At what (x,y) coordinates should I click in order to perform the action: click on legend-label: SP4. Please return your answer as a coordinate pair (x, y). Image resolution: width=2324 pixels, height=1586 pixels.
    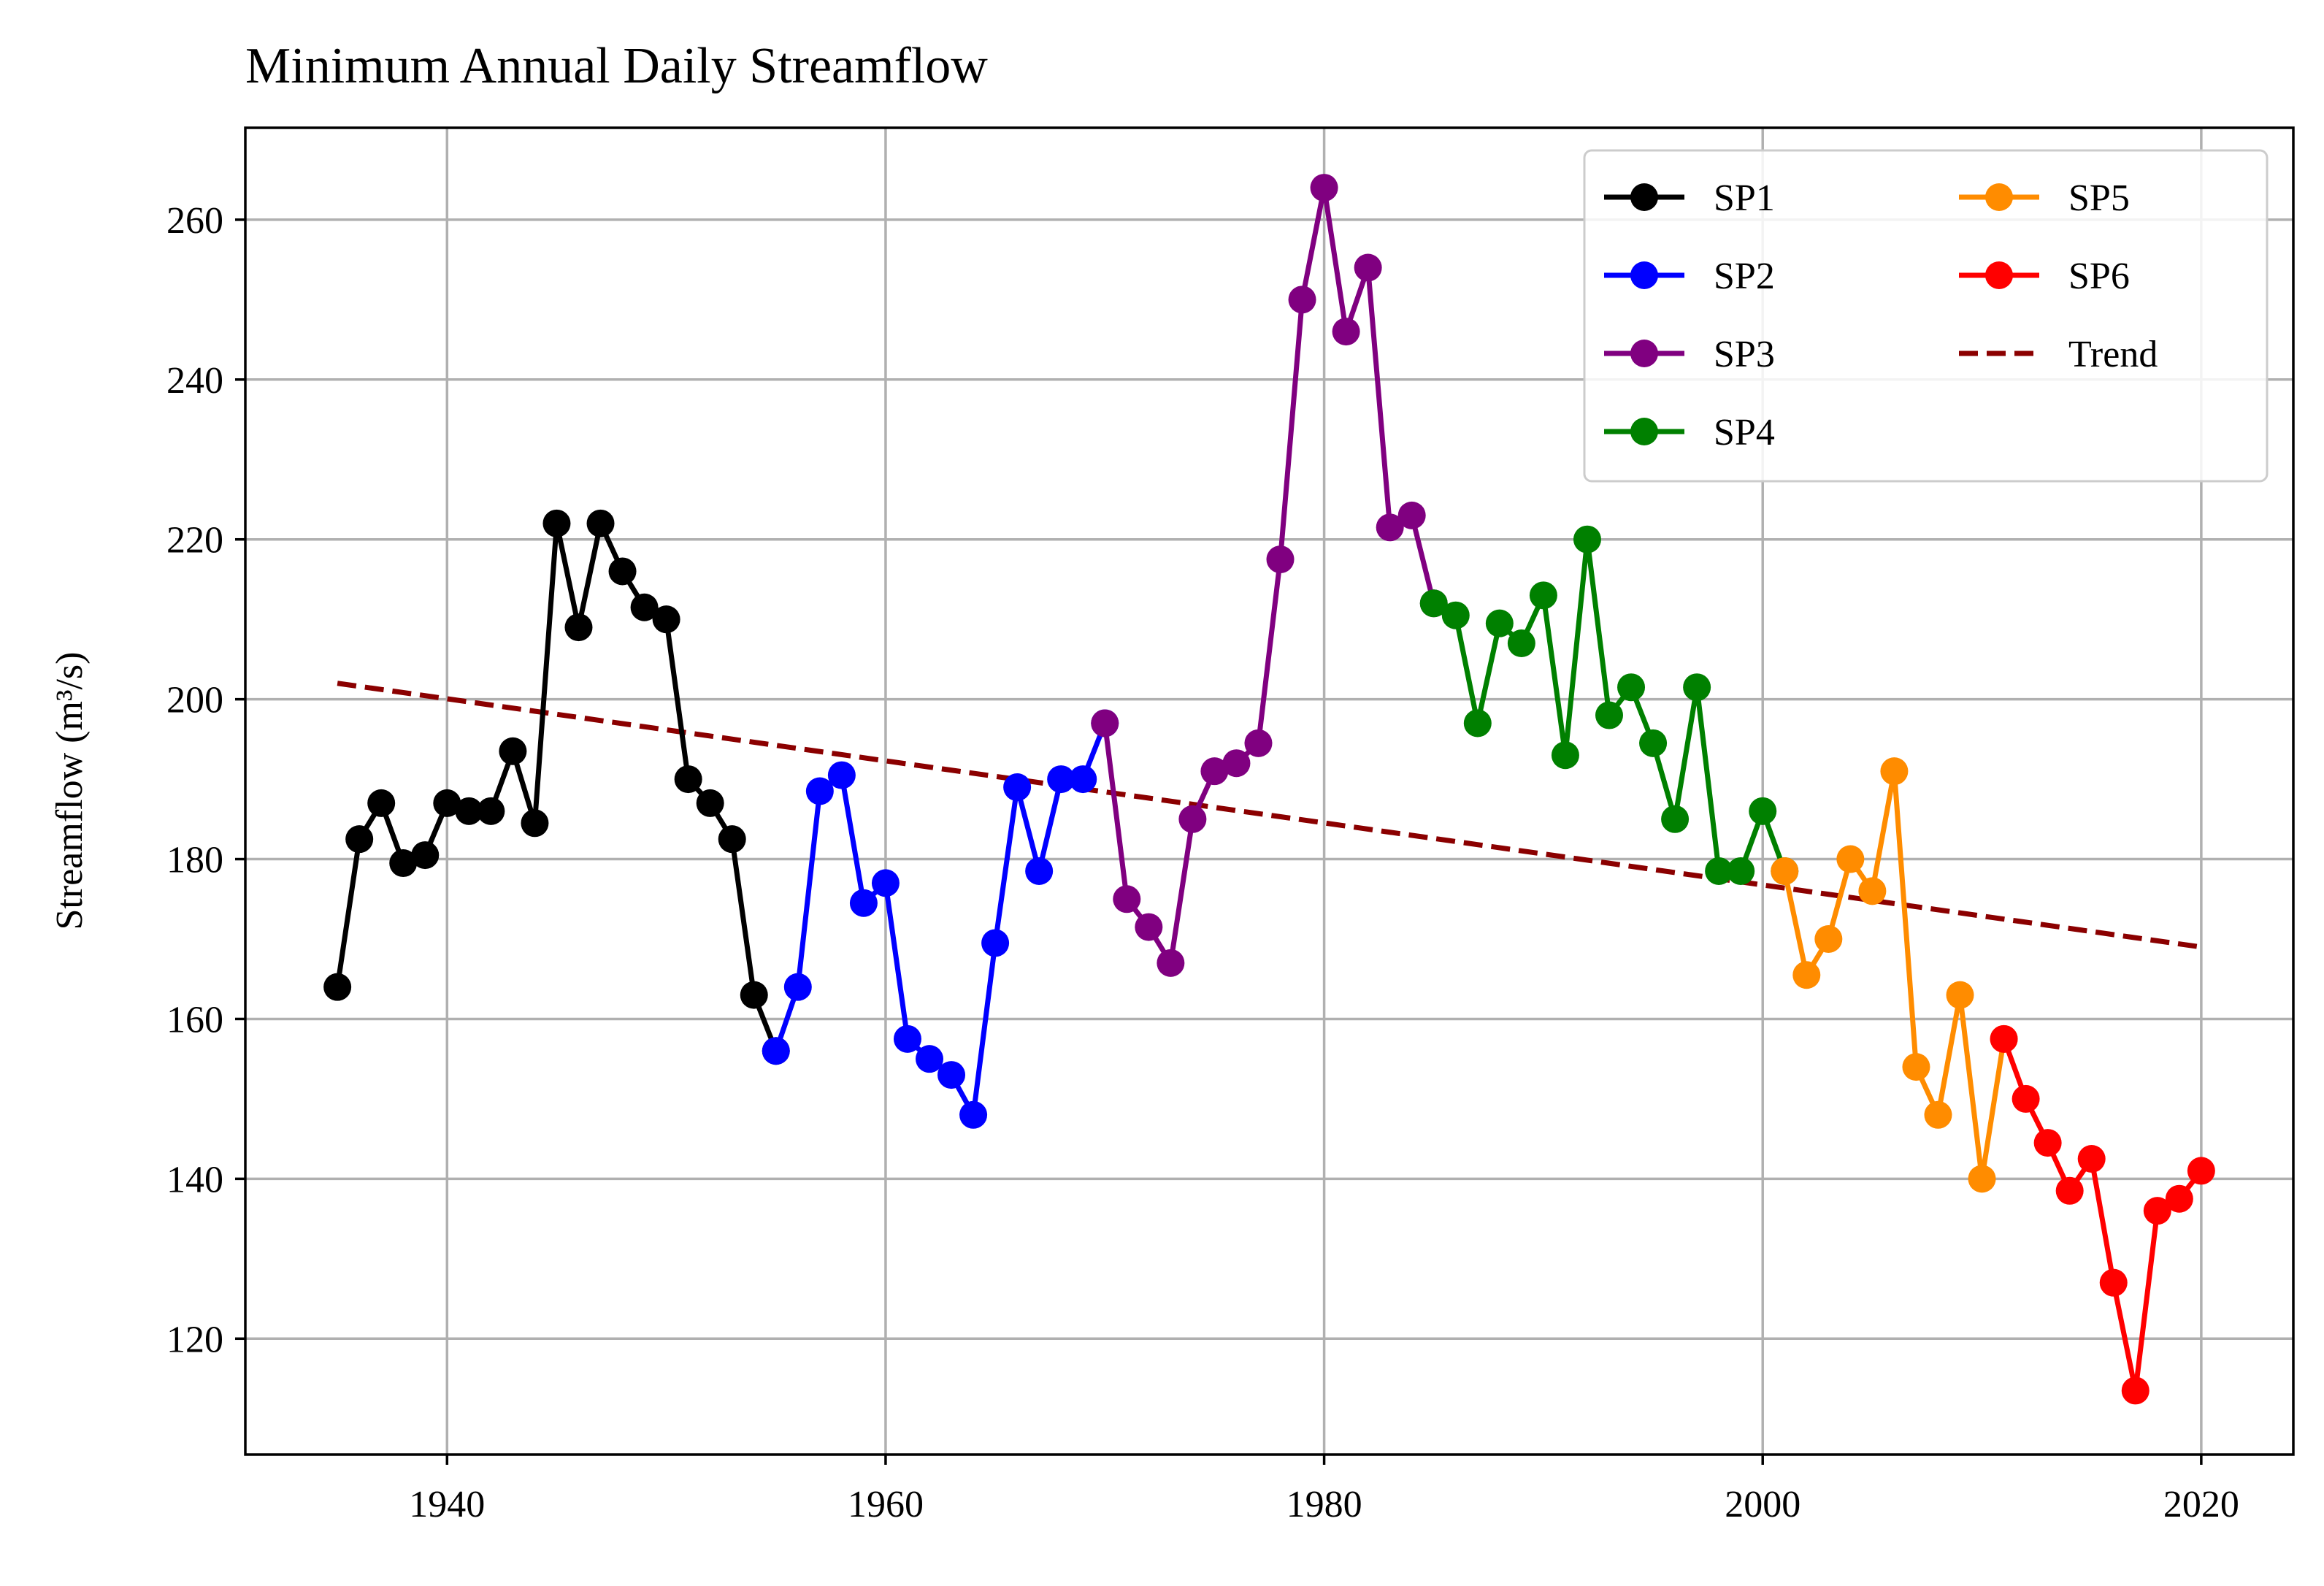
    Looking at the image, I should click on (1744, 432).